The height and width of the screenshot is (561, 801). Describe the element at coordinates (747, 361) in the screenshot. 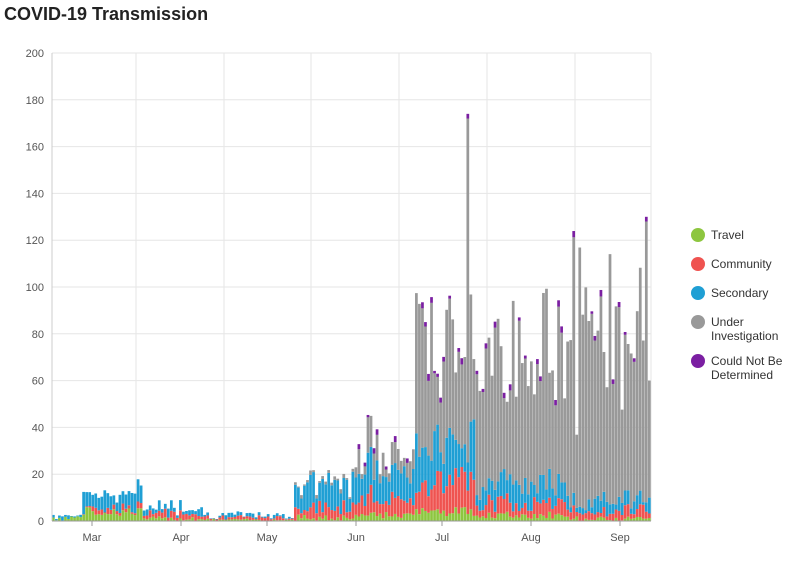

I see `legend-label-cnbd-1: Could Not Be` at that location.